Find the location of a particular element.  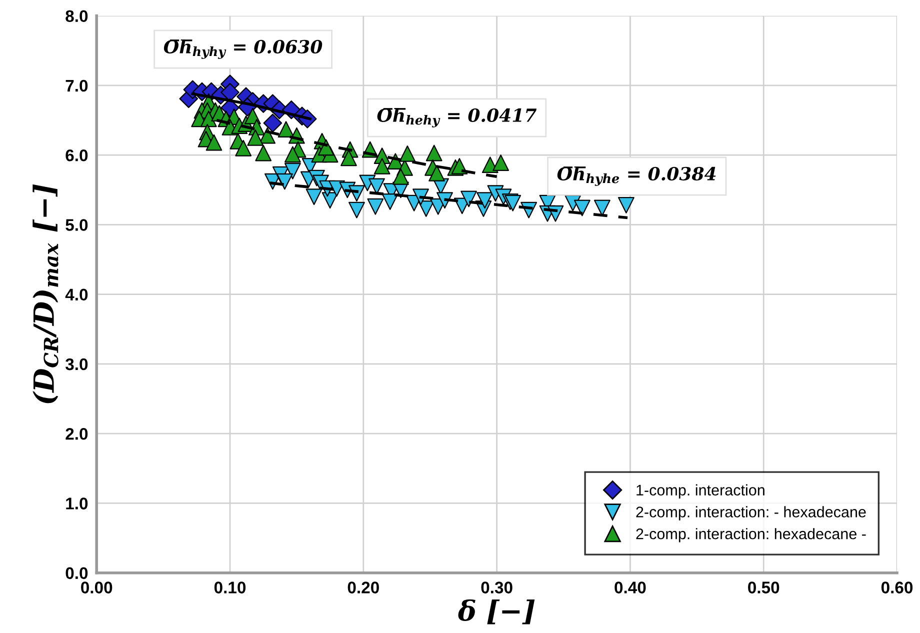

x-tick-label: 0.60 is located at coordinates (897, 588).